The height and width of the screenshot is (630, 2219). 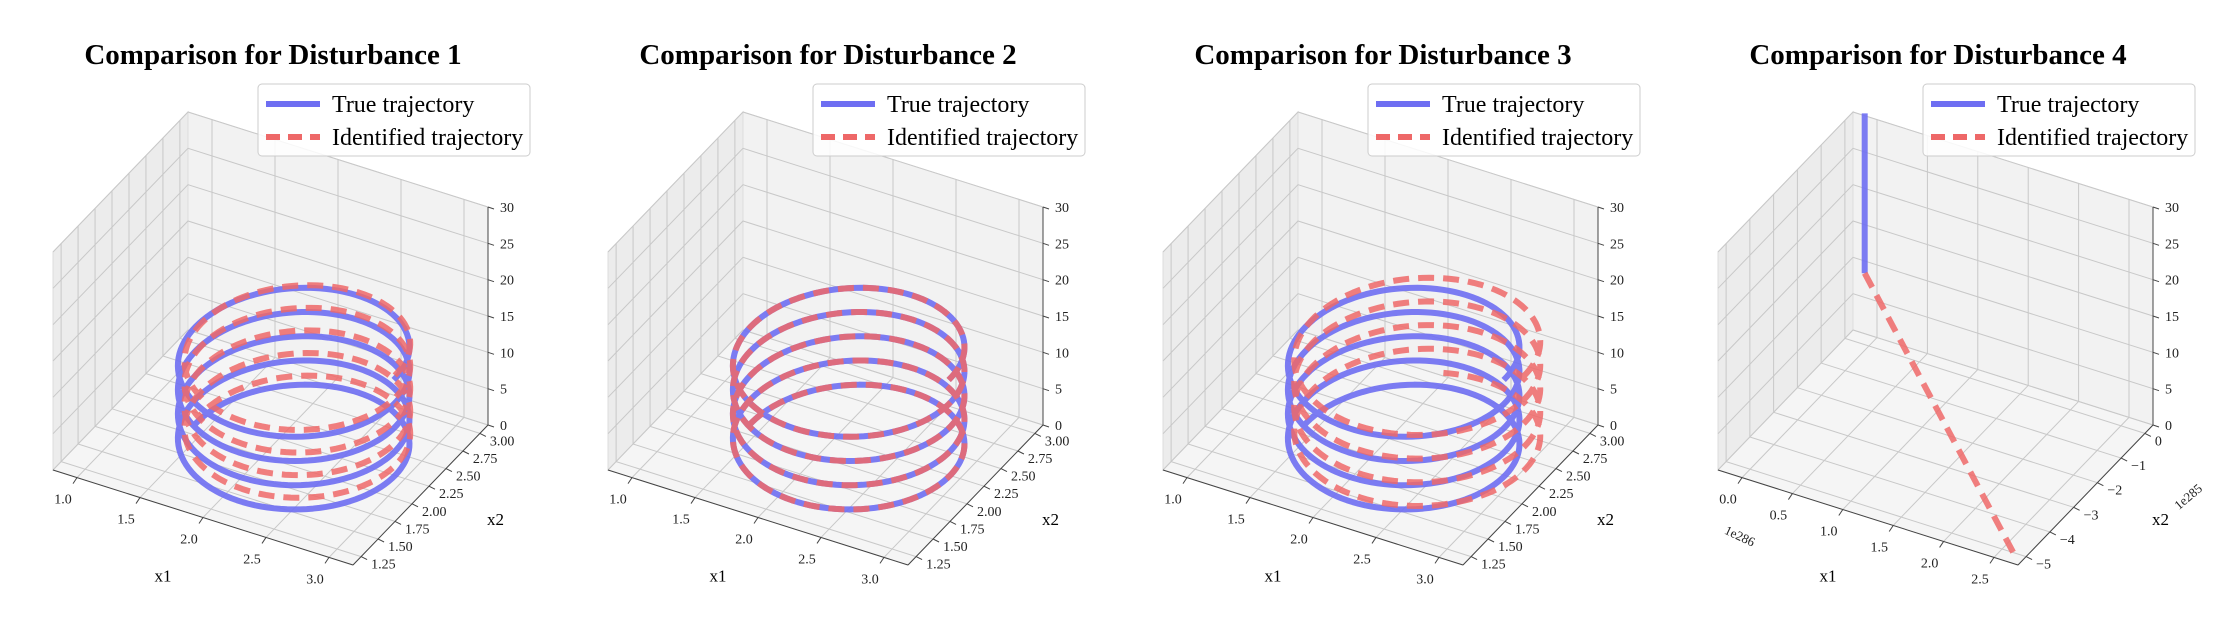 I want to click on x2-tick-label: −5, so click(x=2043, y=565).